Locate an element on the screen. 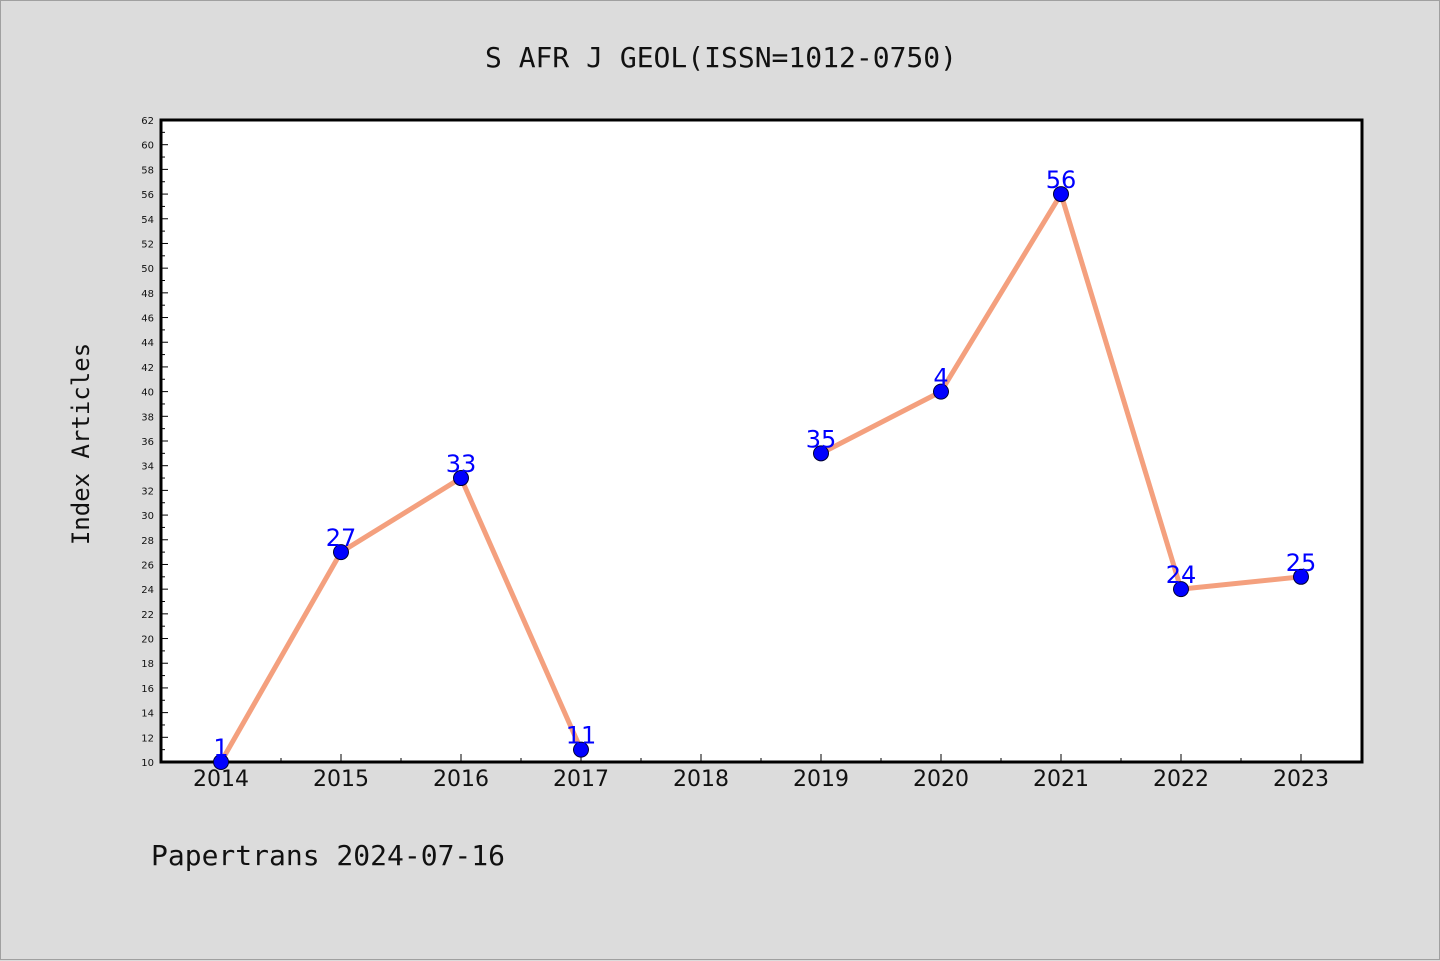 This screenshot has height=961, width=1440. y-tick-label: 36 is located at coordinates (147, 442).